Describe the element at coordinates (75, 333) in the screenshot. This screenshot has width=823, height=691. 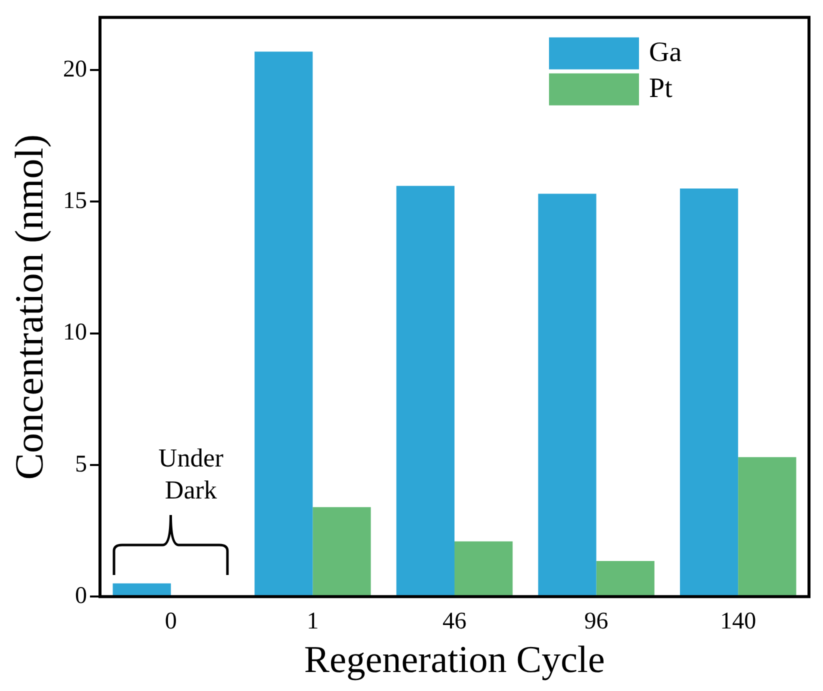
I see `y-tick-label: 10` at that location.